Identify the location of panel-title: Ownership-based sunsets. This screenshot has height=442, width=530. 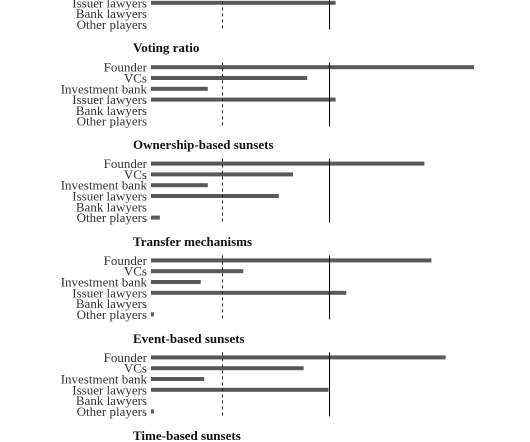
(203, 144).